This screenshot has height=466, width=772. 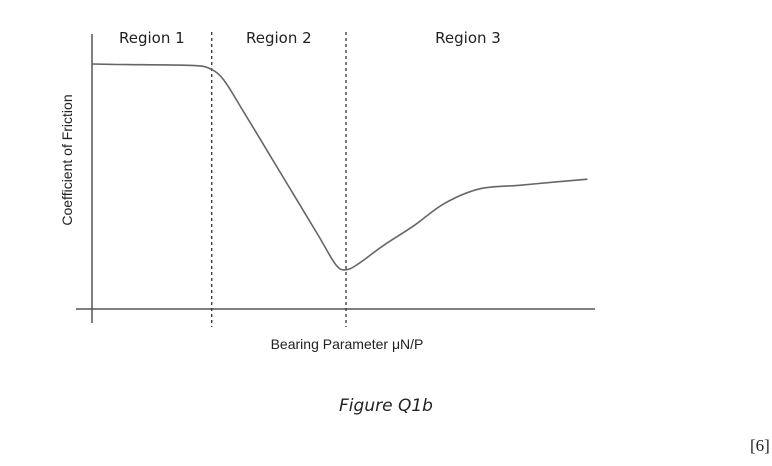 I want to click on region-2-label: Region 2, so click(x=279, y=38).